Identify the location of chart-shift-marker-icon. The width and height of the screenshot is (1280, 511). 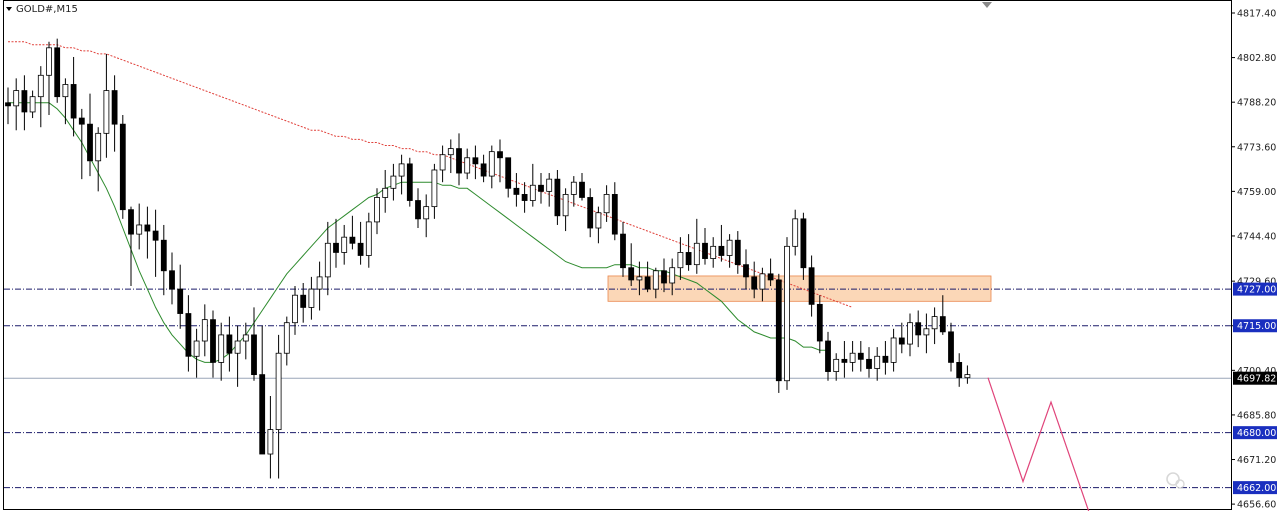
(987, 5).